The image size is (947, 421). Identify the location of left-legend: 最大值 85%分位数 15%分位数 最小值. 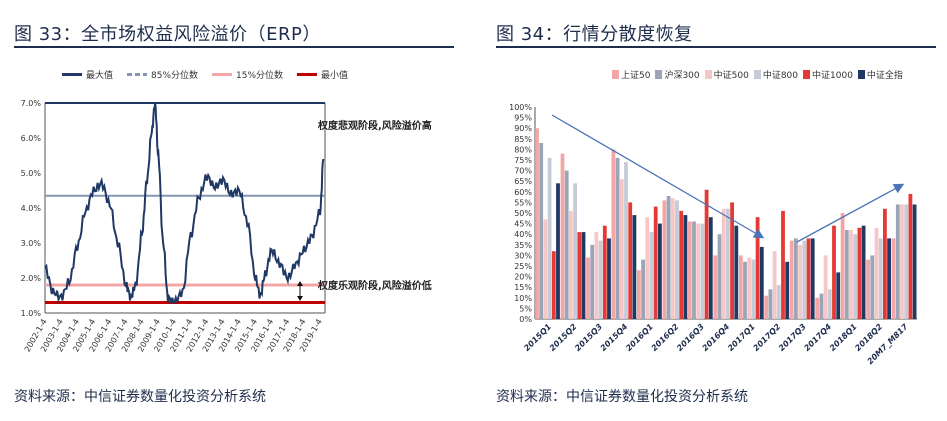
(212, 74).